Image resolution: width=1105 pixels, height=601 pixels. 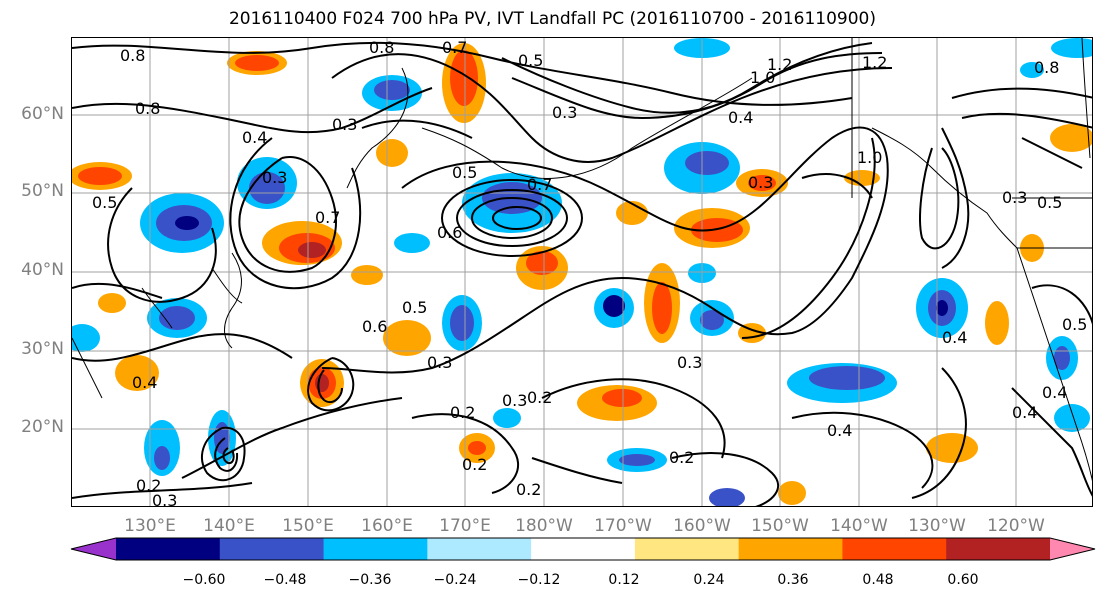 I want to click on lon-label-140e: 140°E, so click(x=229, y=526).